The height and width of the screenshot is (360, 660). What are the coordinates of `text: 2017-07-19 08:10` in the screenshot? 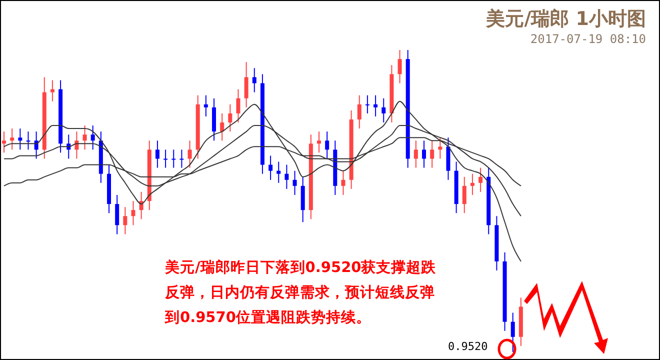 It's located at (588, 39).